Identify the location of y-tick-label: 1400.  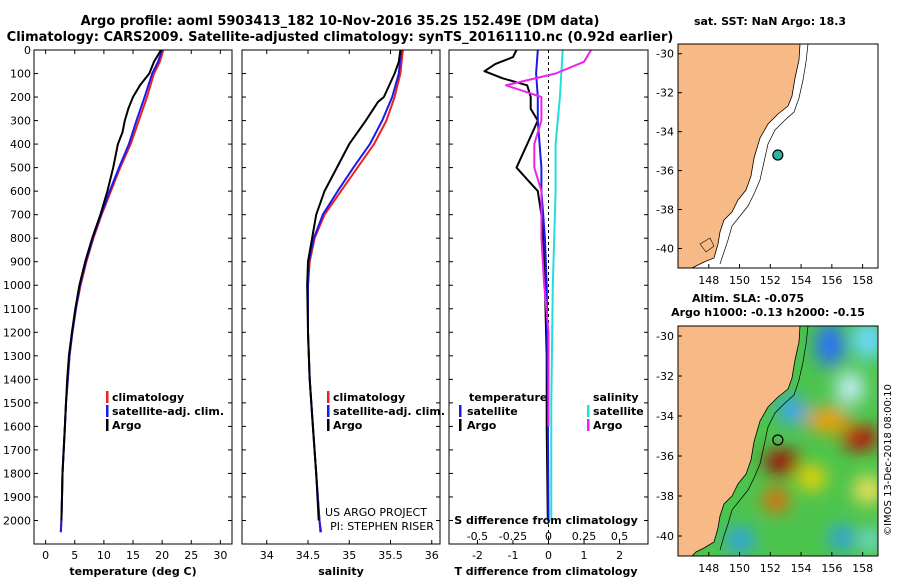
(17, 379).